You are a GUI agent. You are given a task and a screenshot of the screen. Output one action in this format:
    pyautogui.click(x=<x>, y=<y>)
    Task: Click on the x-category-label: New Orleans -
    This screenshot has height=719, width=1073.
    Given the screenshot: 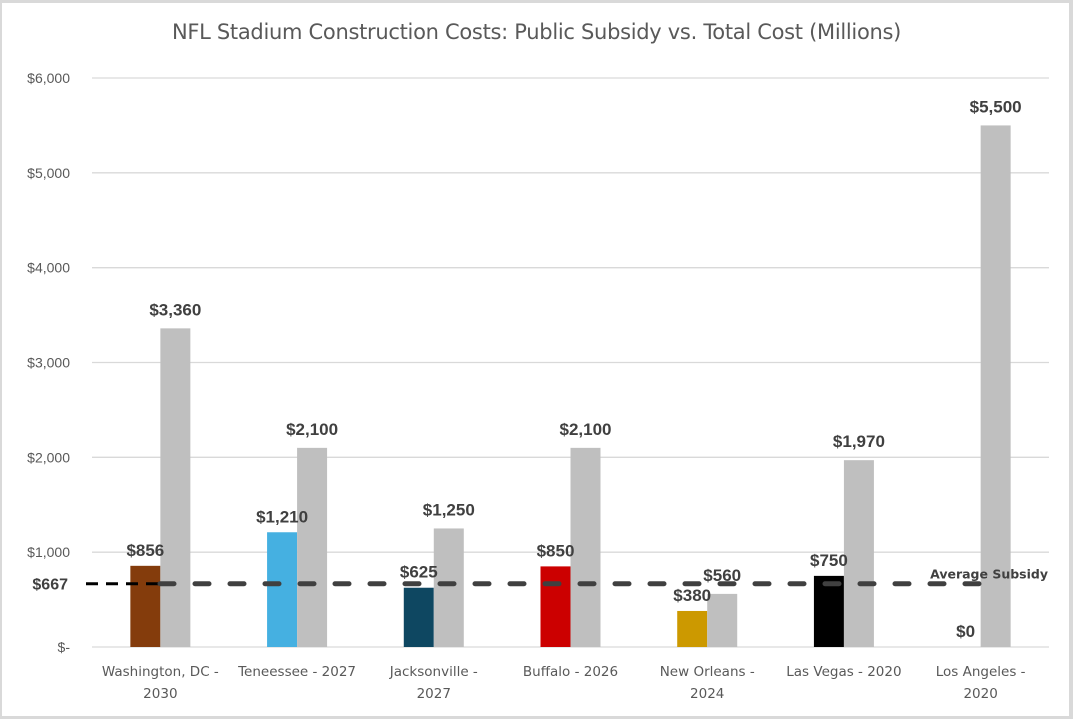 What is the action you would take?
    pyautogui.click(x=707, y=672)
    